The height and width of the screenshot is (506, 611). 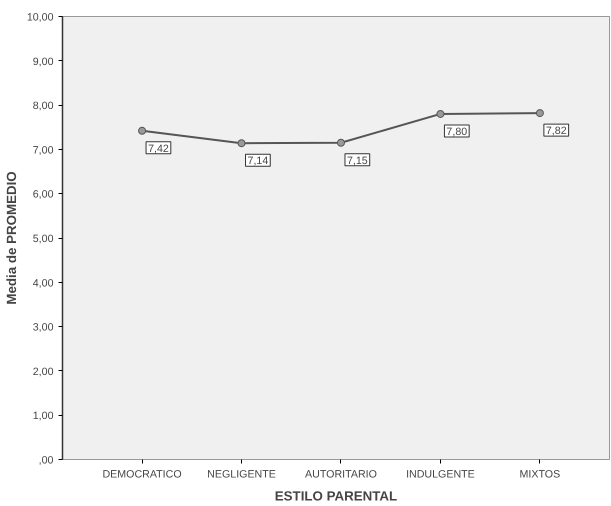 I want to click on data-label: 7,42, so click(x=158, y=148).